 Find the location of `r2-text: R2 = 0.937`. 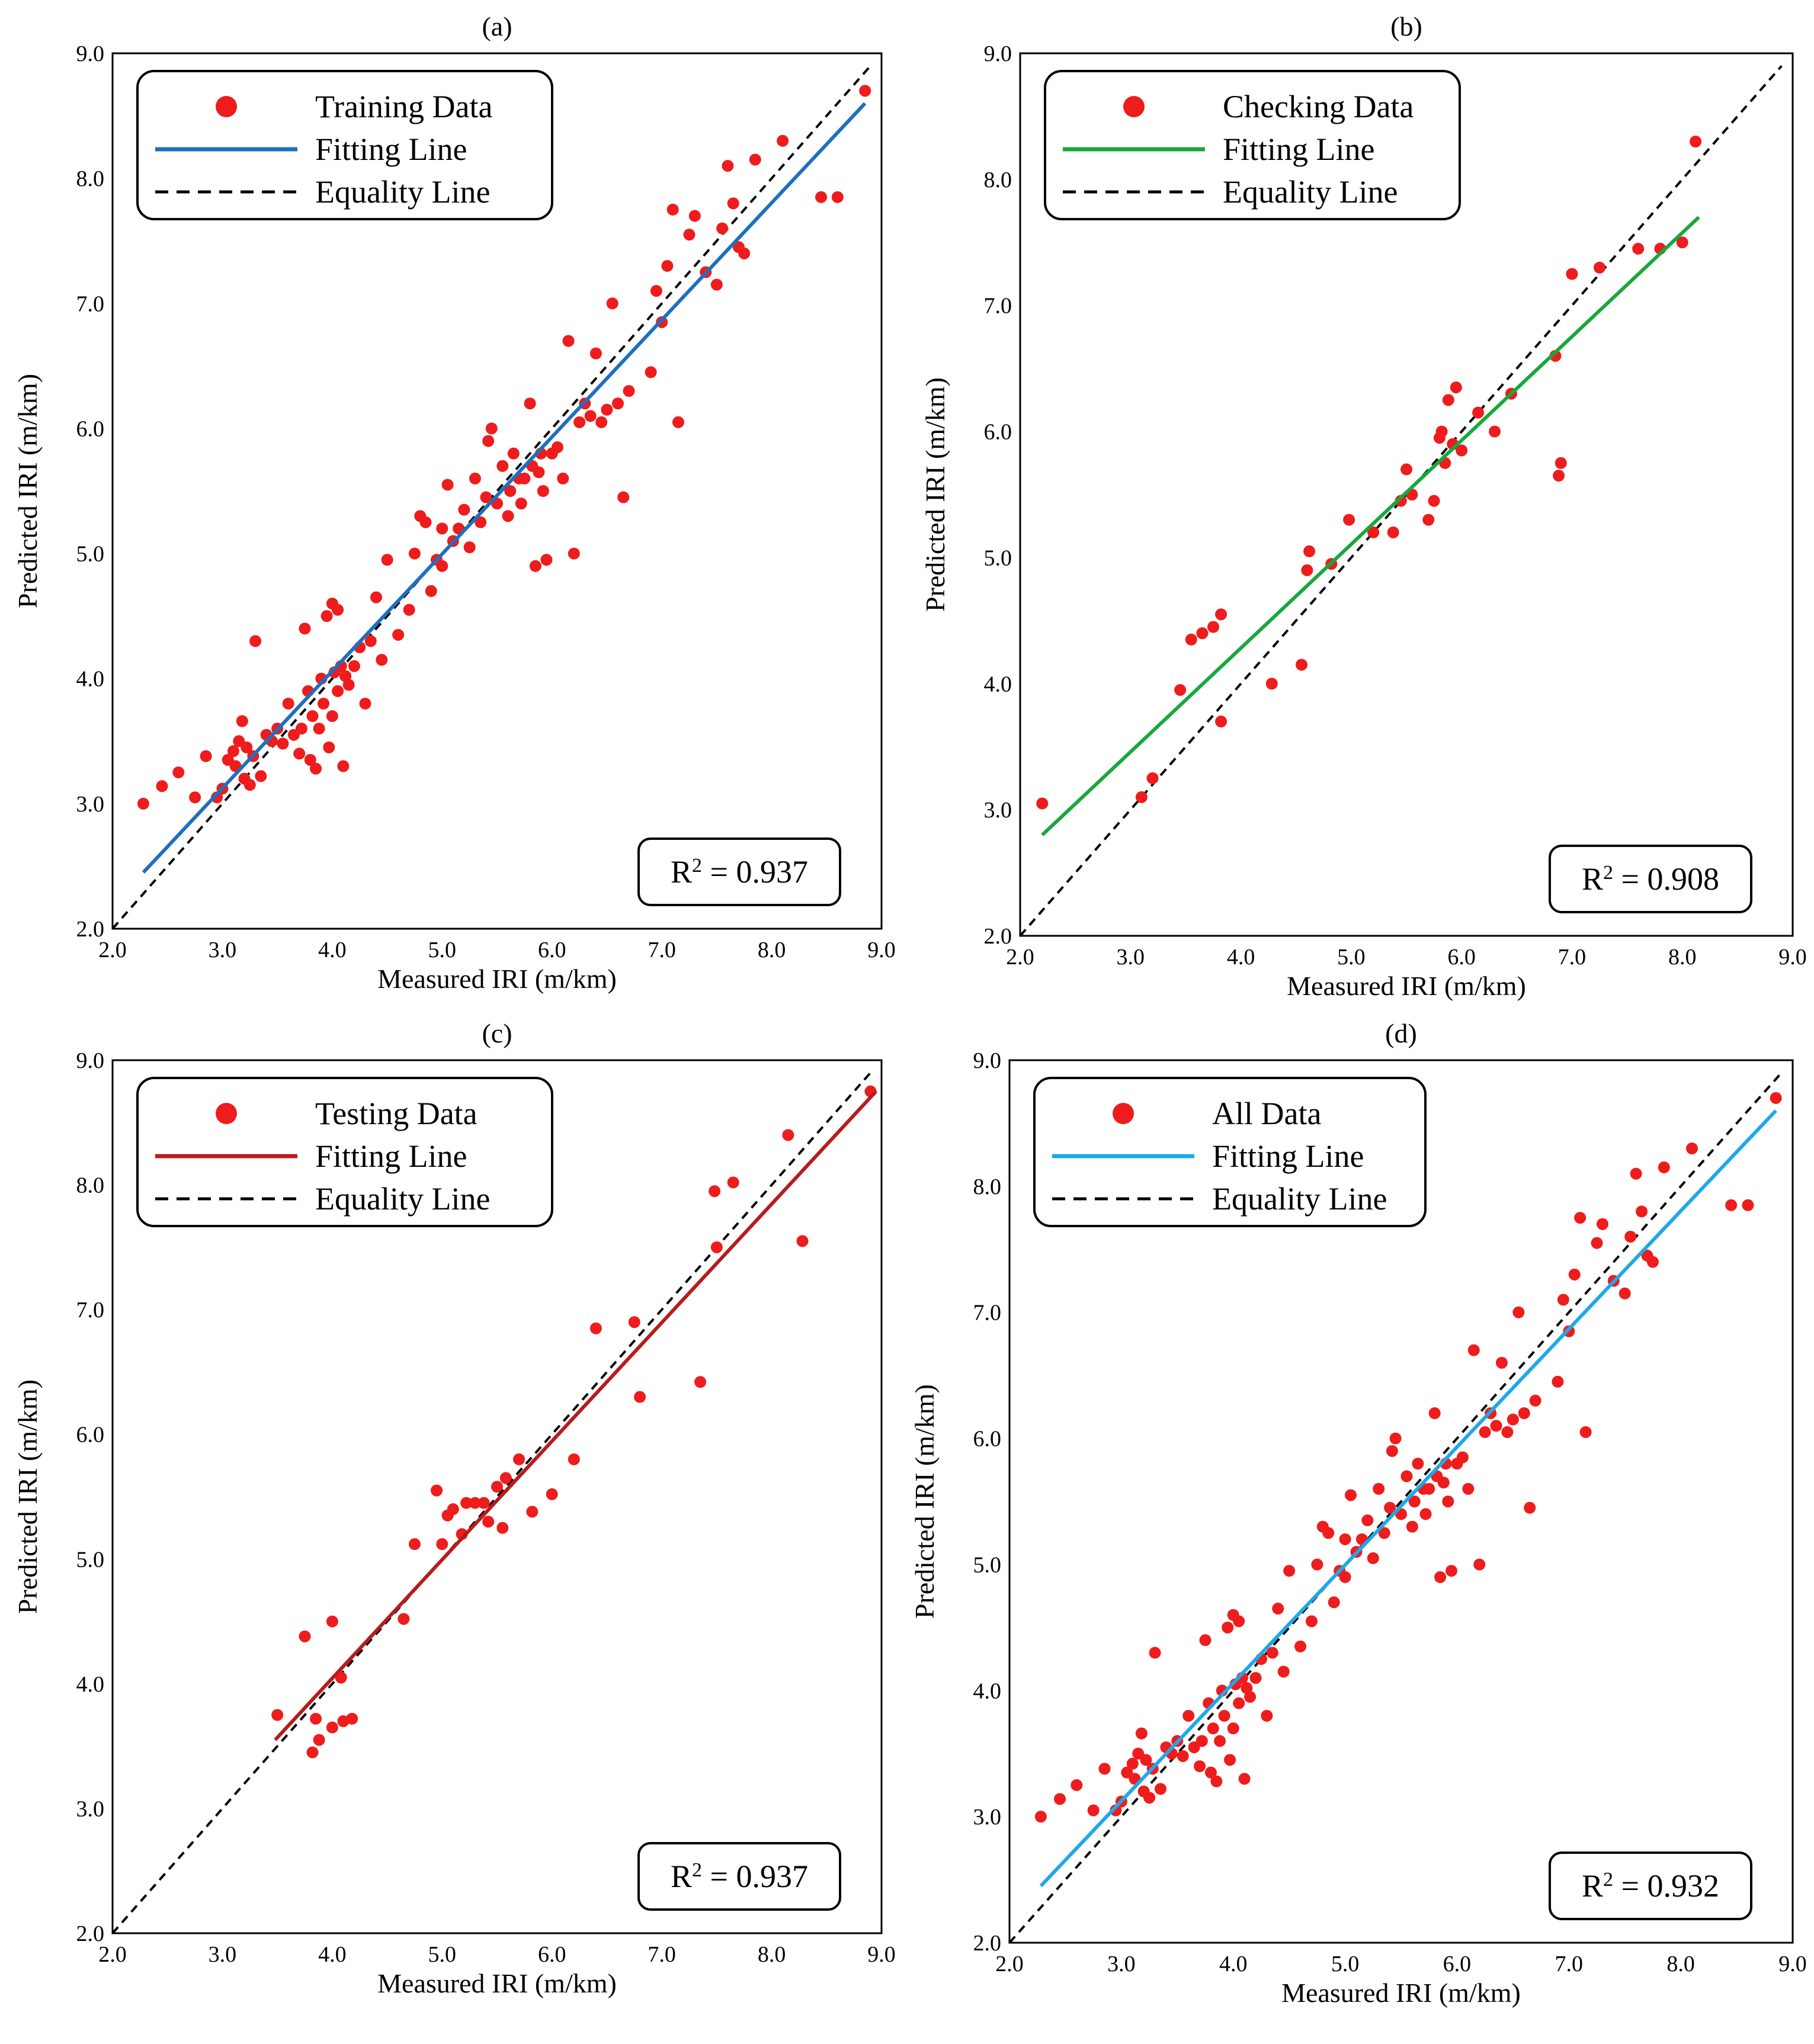

r2-text: R2 = 0.937 is located at coordinates (739, 1876).